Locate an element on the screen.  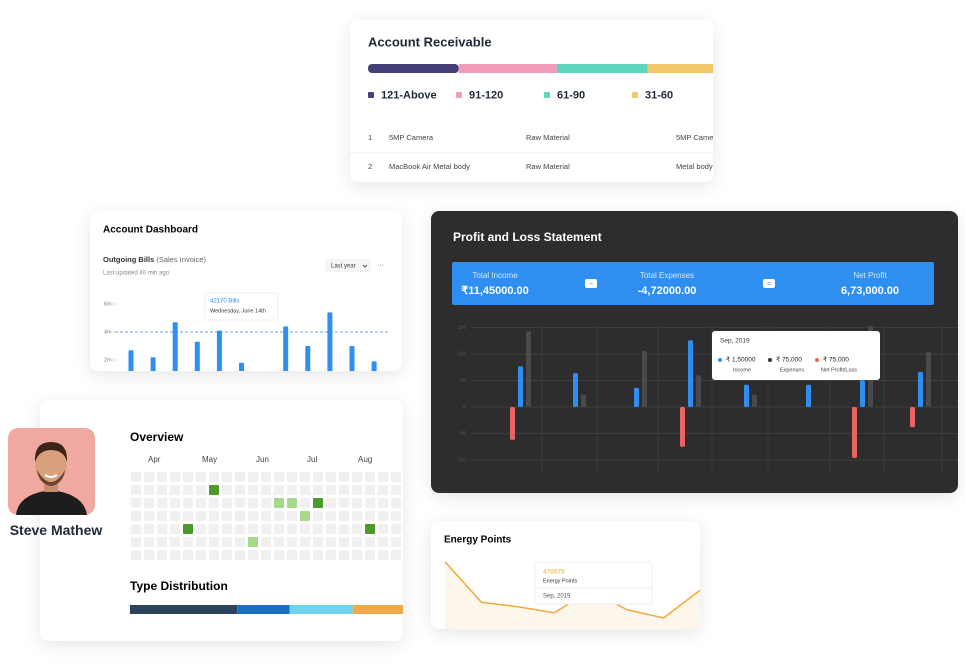
period-label: Last year is located at coordinates (343, 267).